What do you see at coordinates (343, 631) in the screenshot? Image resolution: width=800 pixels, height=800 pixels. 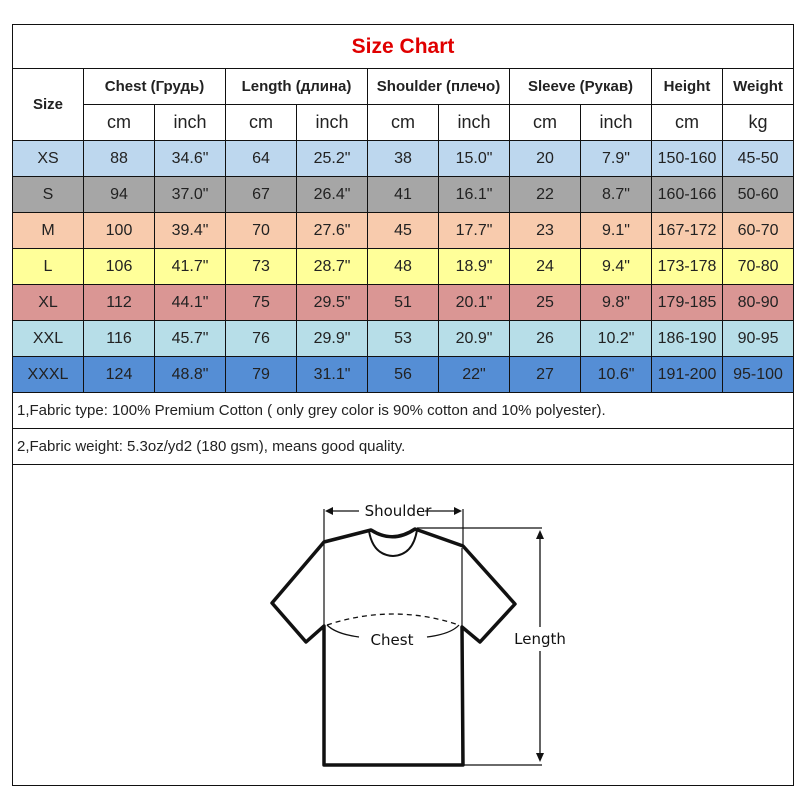 I see `chest-line-left` at bounding box center [343, 631].